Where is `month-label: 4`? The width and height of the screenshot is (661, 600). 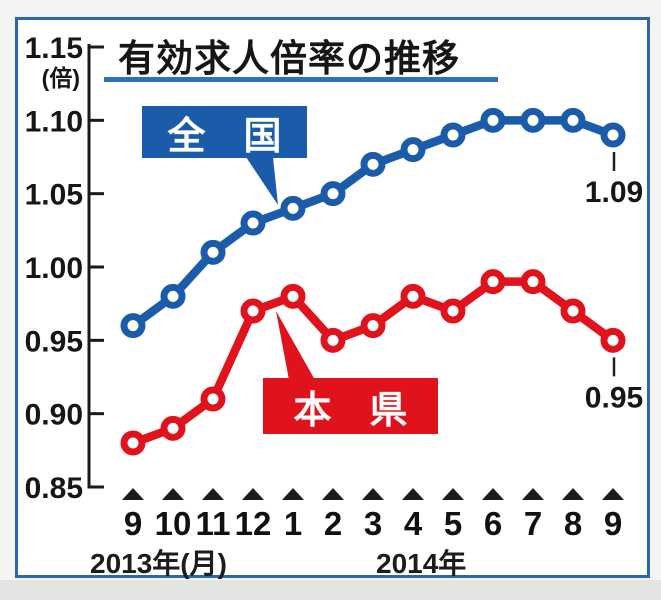 month-label: 4 is located at coordinates (413, 523).